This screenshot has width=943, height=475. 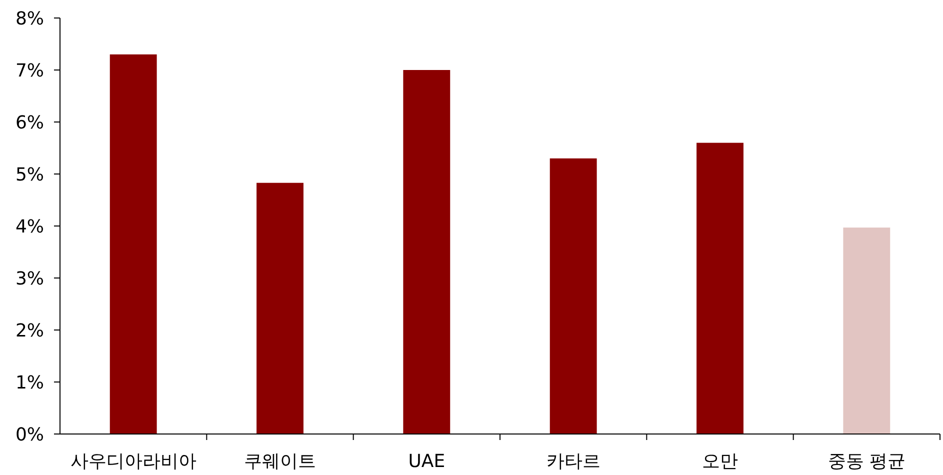 I want to click on y-tick-label: 1%, so click(x=29, y=383).